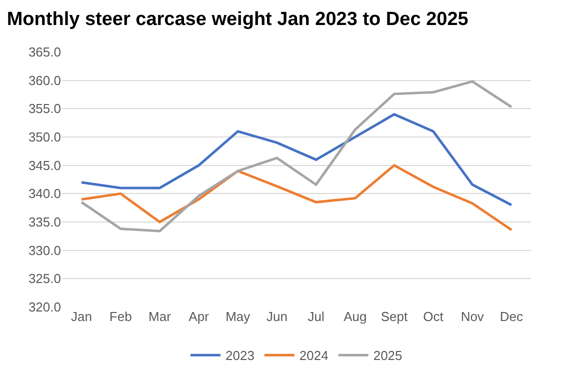  I want to click on line-series, so click(296, 198).